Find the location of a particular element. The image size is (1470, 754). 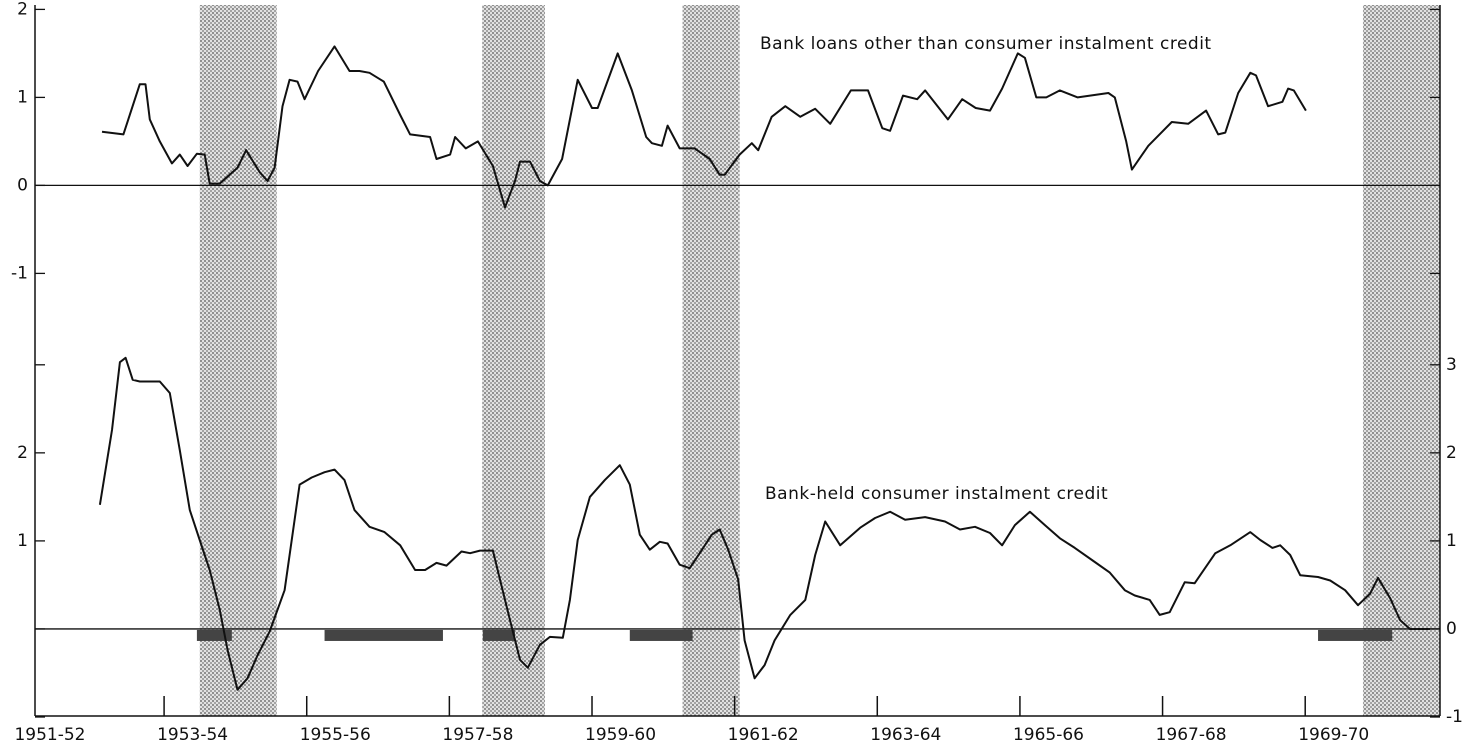

y-tick-label: 3 is located at coordinates (1451, 365).